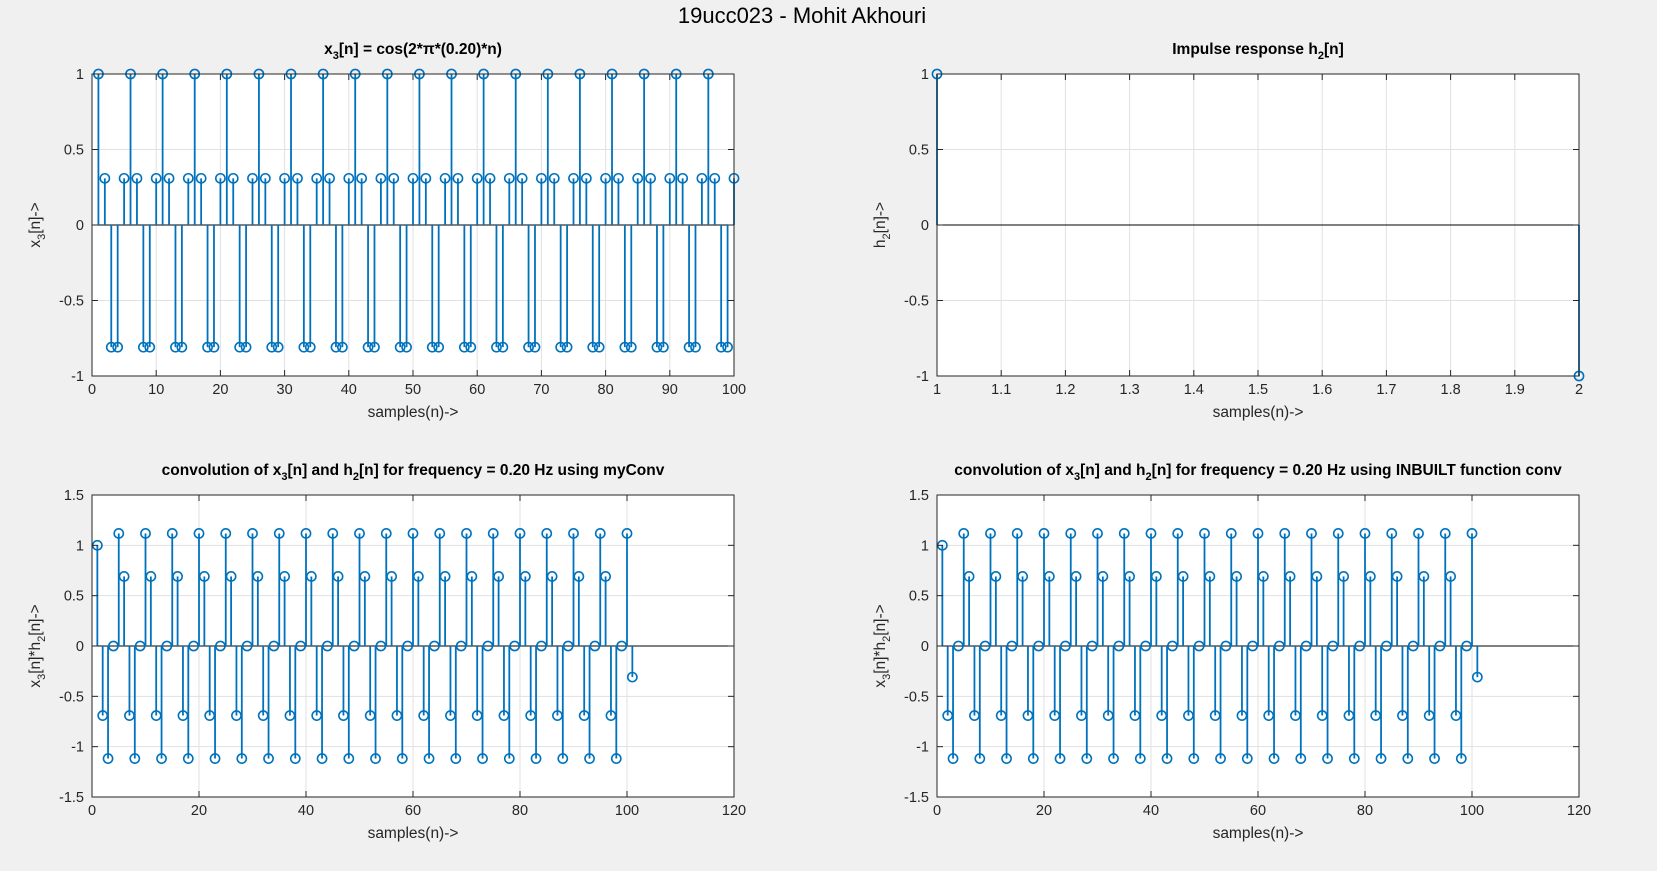 The width and height of the screenshot is (1657, 871). Describe the element at coordinates (71, 798) in the screenshot. I see `y-tick-label: -1.5` at that location.